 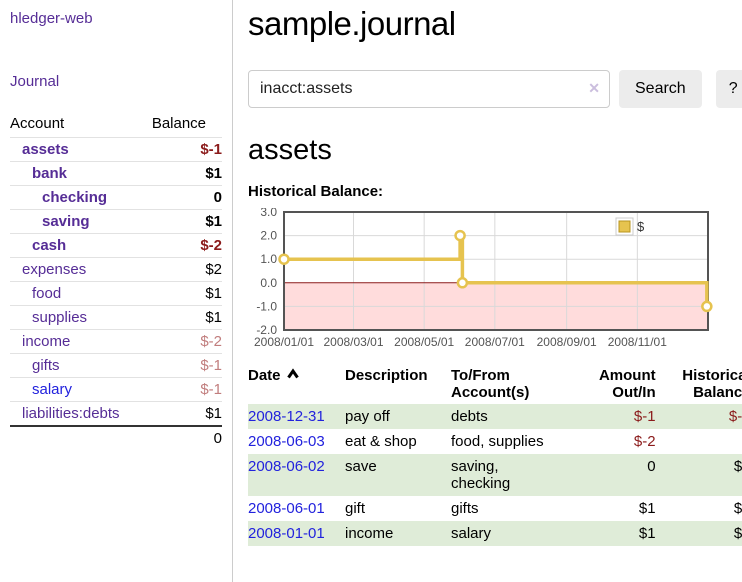 What do you see at coordinates (286, 416) in the screenshot?
I see `transaction-date-link: 2008-12-31` at bounding box center [286, 416].